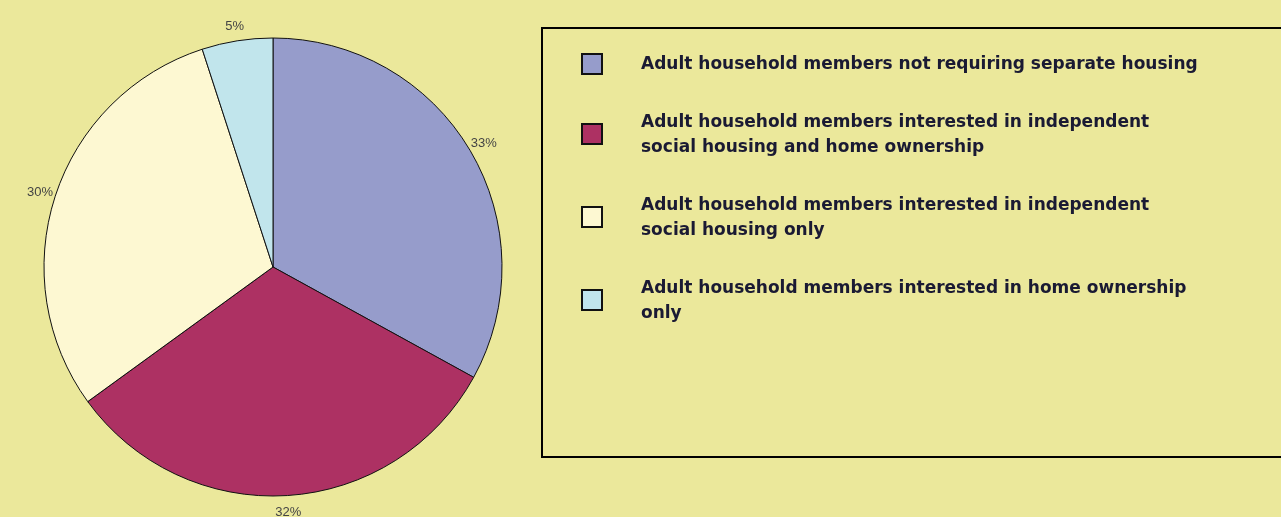  Describe the element at coordinates (235, 25) in the screenshot. I see `data-label: 5%` at that location.